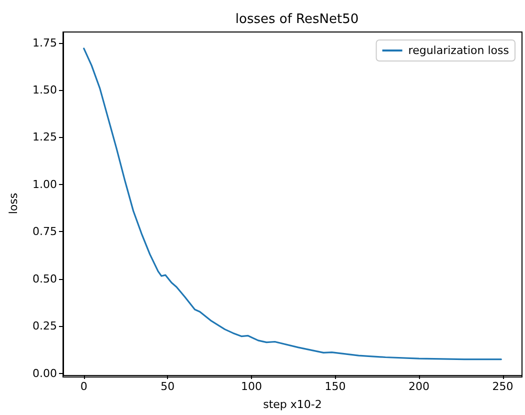 Image resolution: width=525 pixels, height=415 pixels. I want to click on y-tick-label: 0.25, so click(44, 326).